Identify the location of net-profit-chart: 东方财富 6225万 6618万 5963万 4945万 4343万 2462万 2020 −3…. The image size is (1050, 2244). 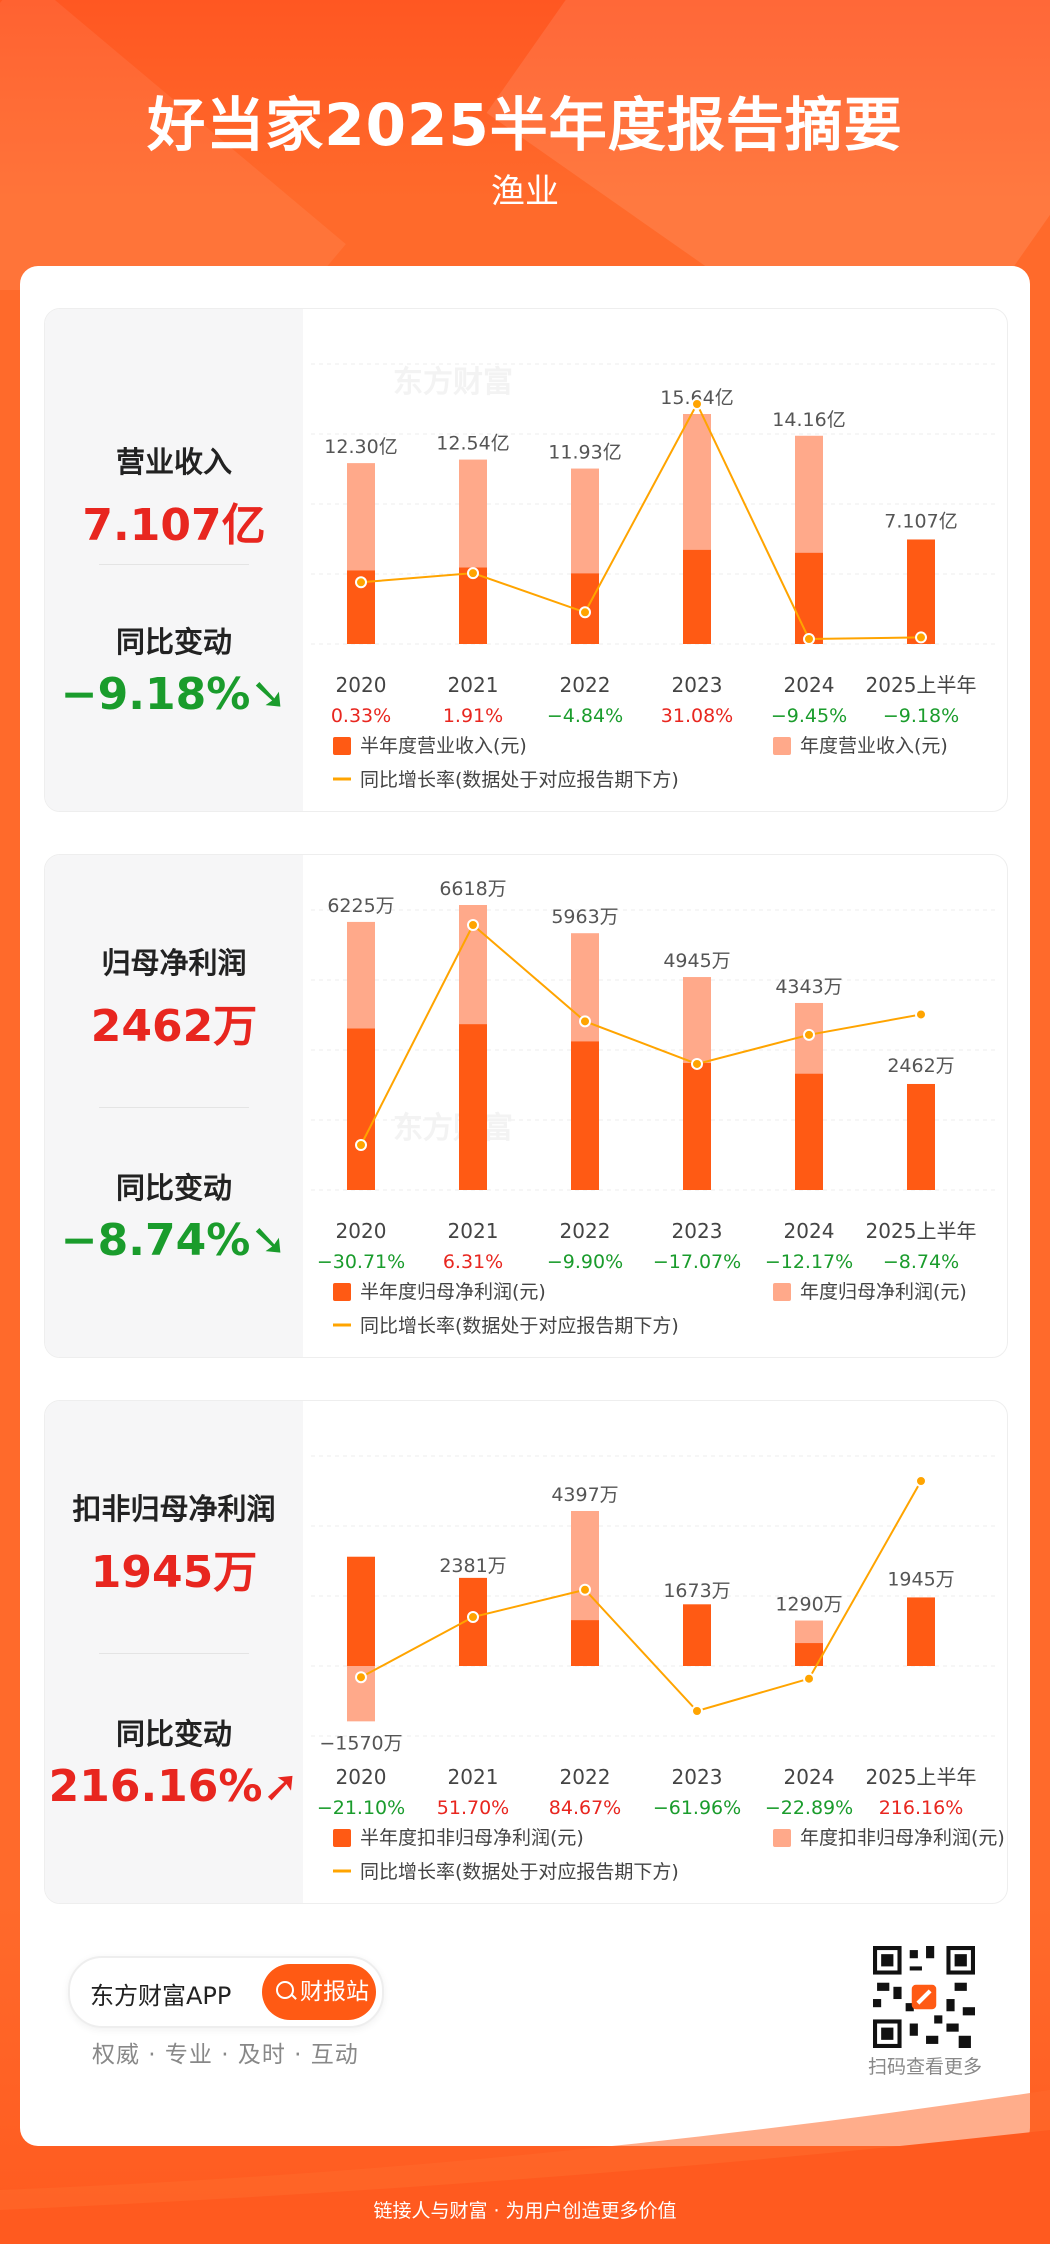
(655, 1107).